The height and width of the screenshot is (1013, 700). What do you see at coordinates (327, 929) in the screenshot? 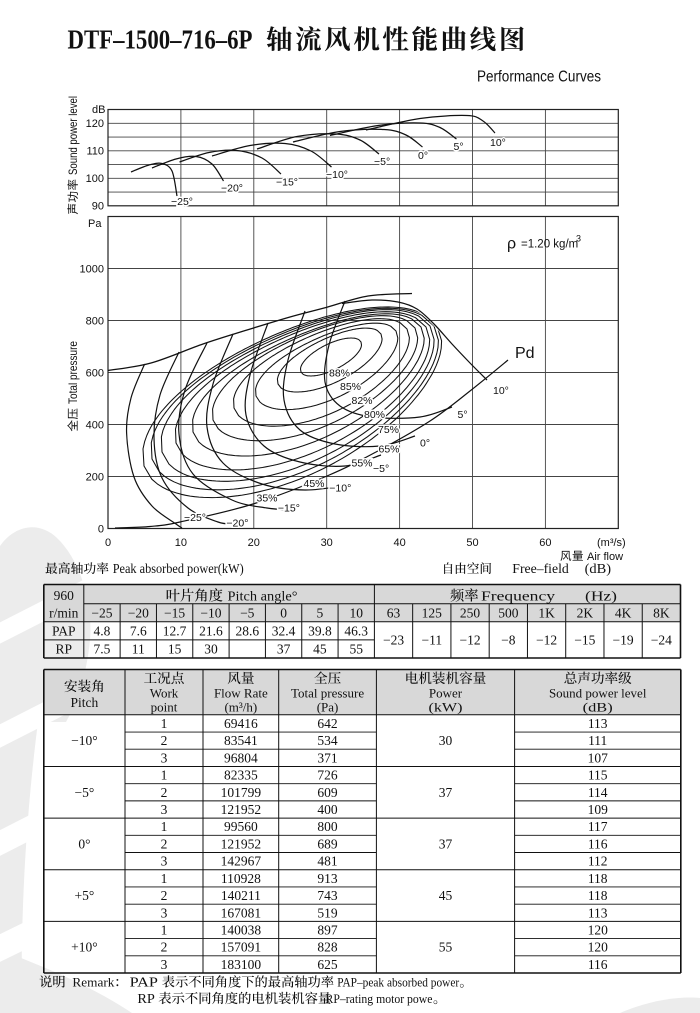
I see `svg-text: 897` at bounding box center [327, 929].